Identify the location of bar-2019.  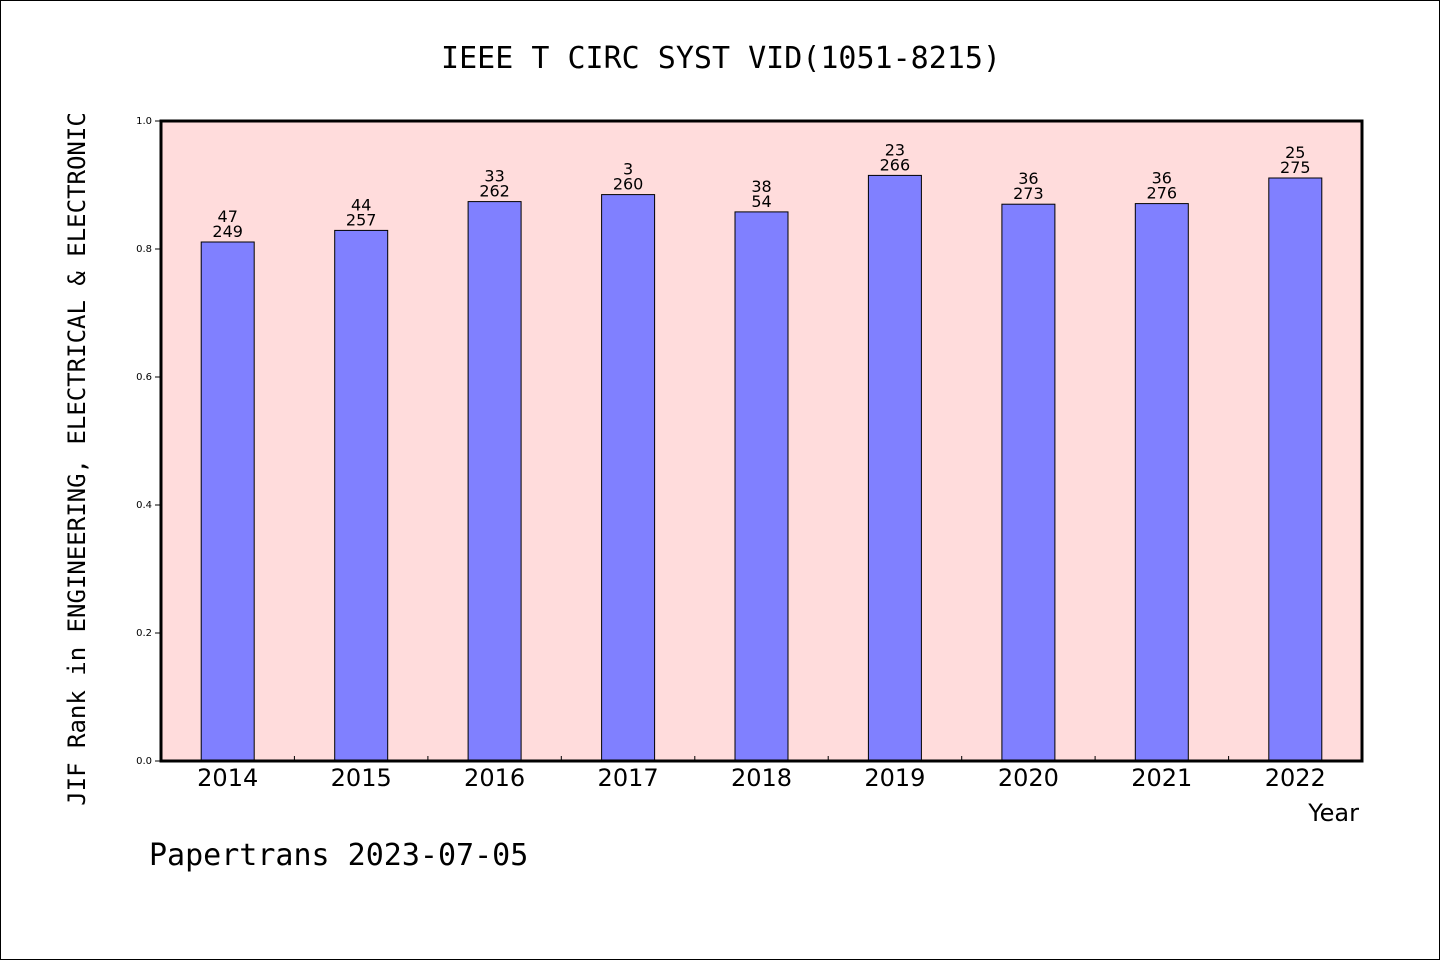
(894, 468).